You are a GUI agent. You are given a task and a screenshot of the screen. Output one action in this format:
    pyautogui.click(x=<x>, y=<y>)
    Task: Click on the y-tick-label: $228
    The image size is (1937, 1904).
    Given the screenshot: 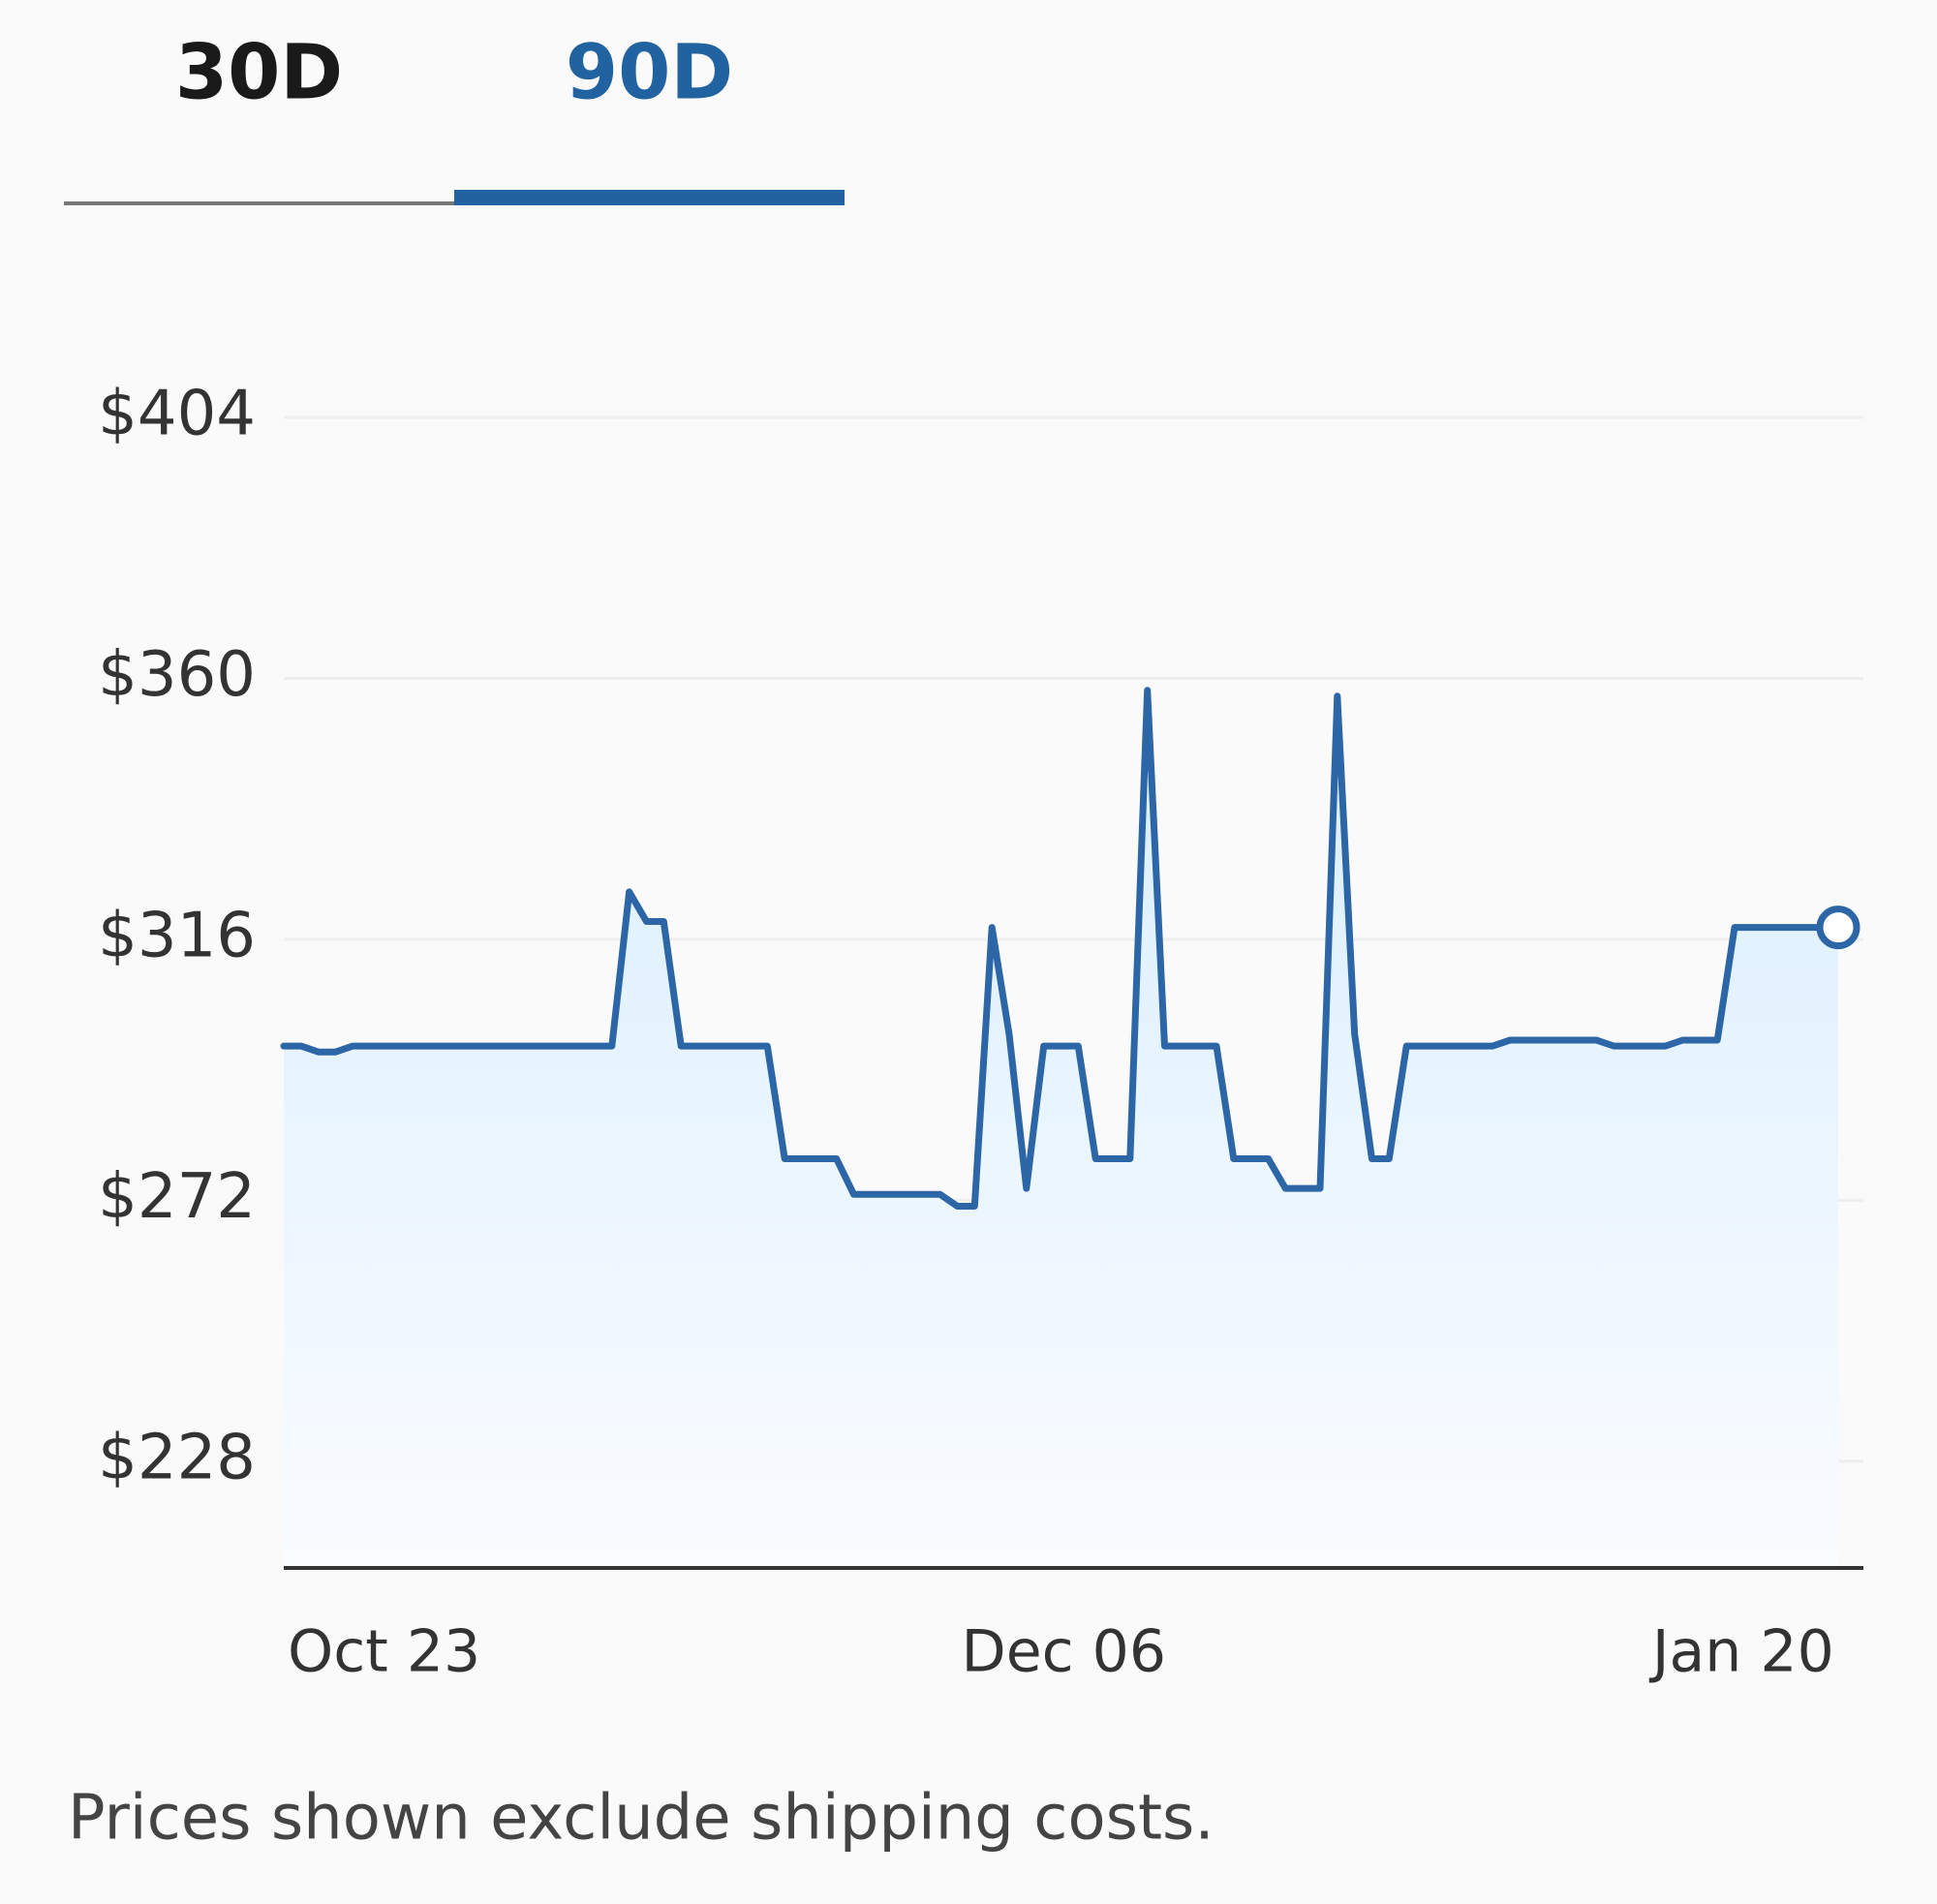 What is the action you would take?
    pyautogui.click(x=177, y=1458)
    